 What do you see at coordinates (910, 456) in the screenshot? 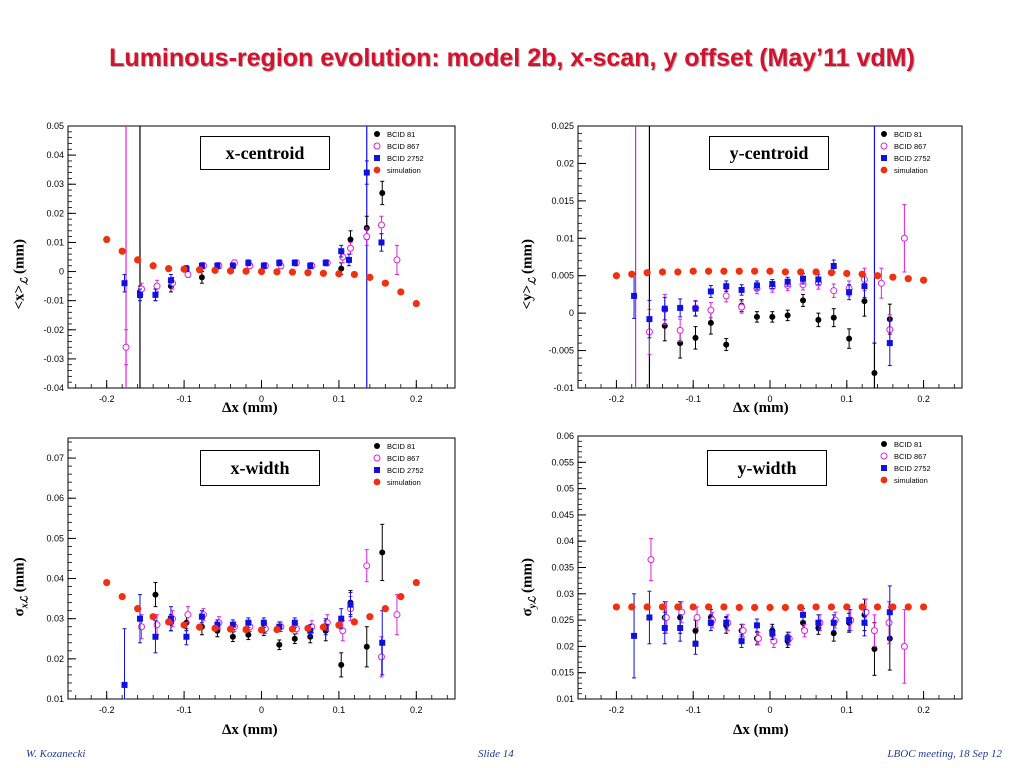
I see `legend-label: BCID 867` at bounding box center [910, 456].